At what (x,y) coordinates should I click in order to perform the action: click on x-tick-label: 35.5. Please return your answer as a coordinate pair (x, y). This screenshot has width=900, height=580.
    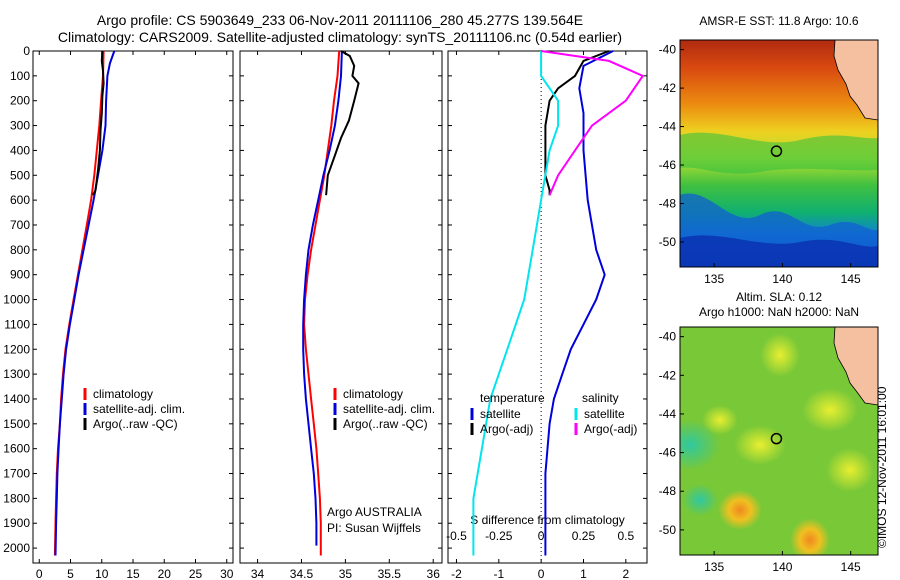
    Looking at the image, I should click on (390, 573).